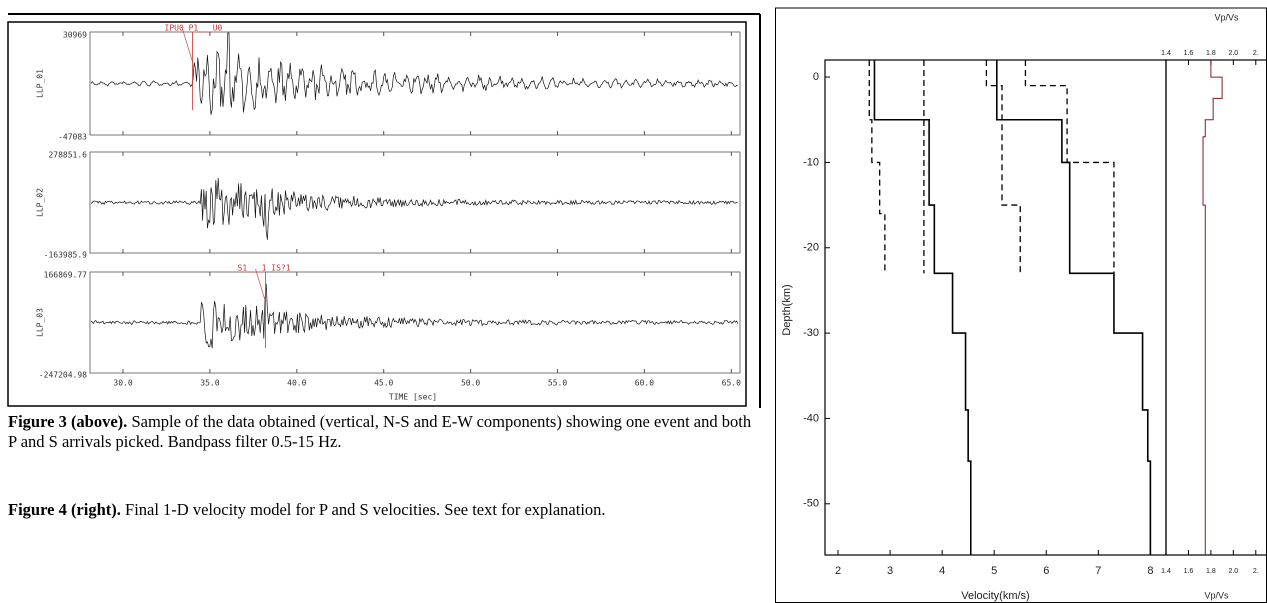 The width and height of the screenshot is (1267, 603). What do you see at coordinates (811, 333) in the screenshot?
I see `y-tick-label: -30` at bounding box center [811, 333].